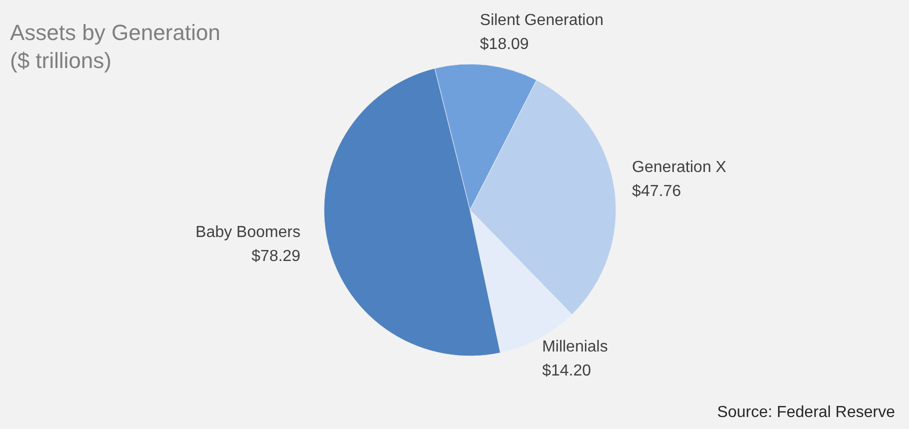 The image size is (909, 429). Describe the element at coordinates (657, 191) in the screenshot. I see `data-label: $47.76` at that location.